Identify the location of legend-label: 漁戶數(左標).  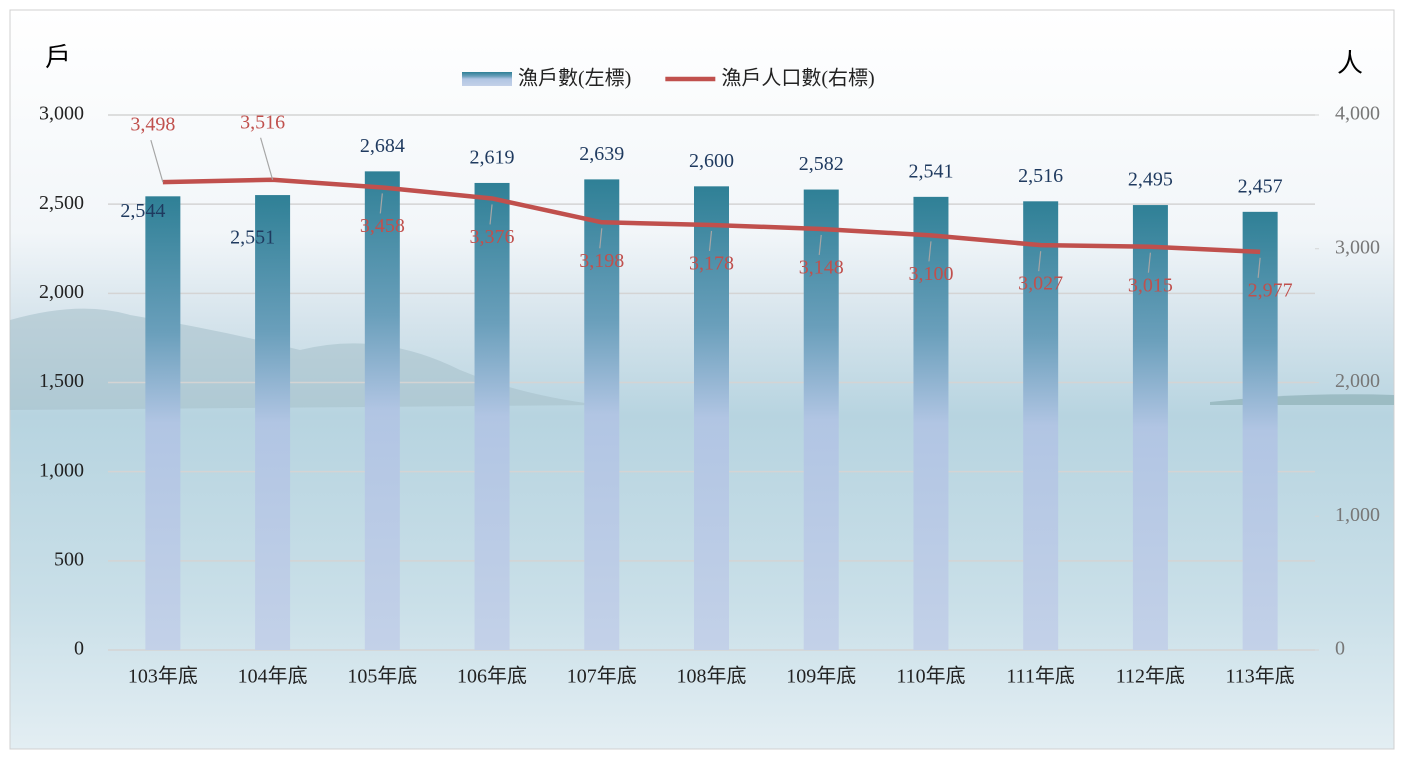
(574, 78).